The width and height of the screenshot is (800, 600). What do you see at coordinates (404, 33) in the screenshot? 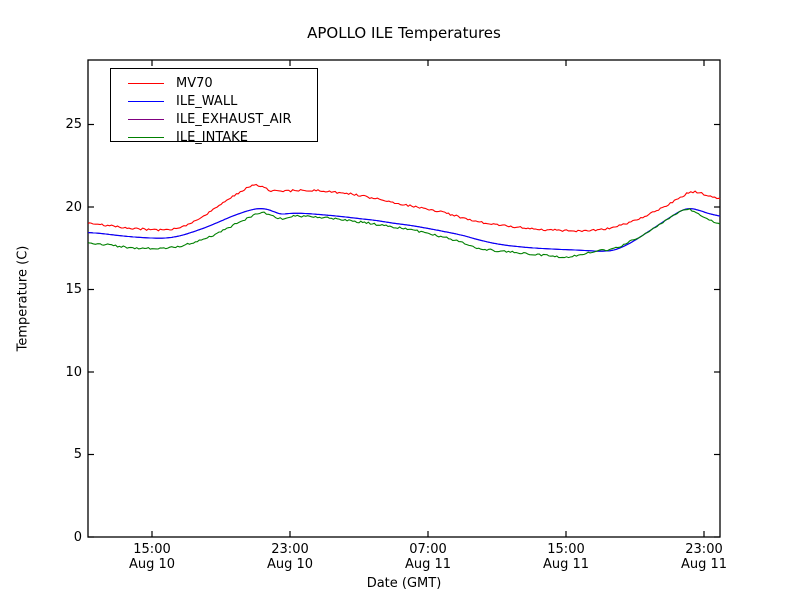
I see `chart-title: APOLLO ILE Temperatures` at bounding box center [404, 33].